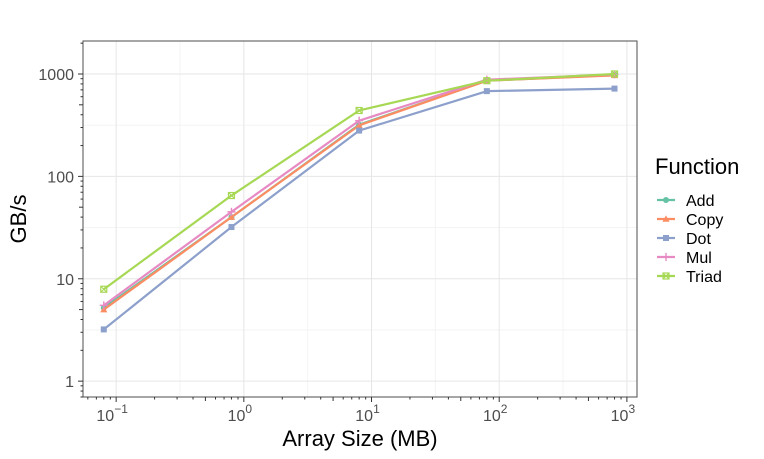 The height and width of the screenshot is (459, 764). I want to click on legend-label: Dot, so click(698, 239).